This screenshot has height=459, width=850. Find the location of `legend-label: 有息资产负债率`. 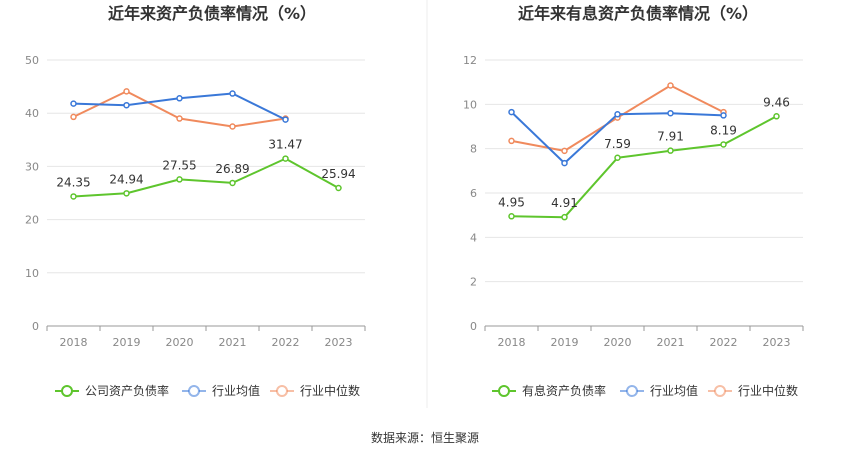

legend-label: 有息资产负债率 is located at coordinates (564, 390).